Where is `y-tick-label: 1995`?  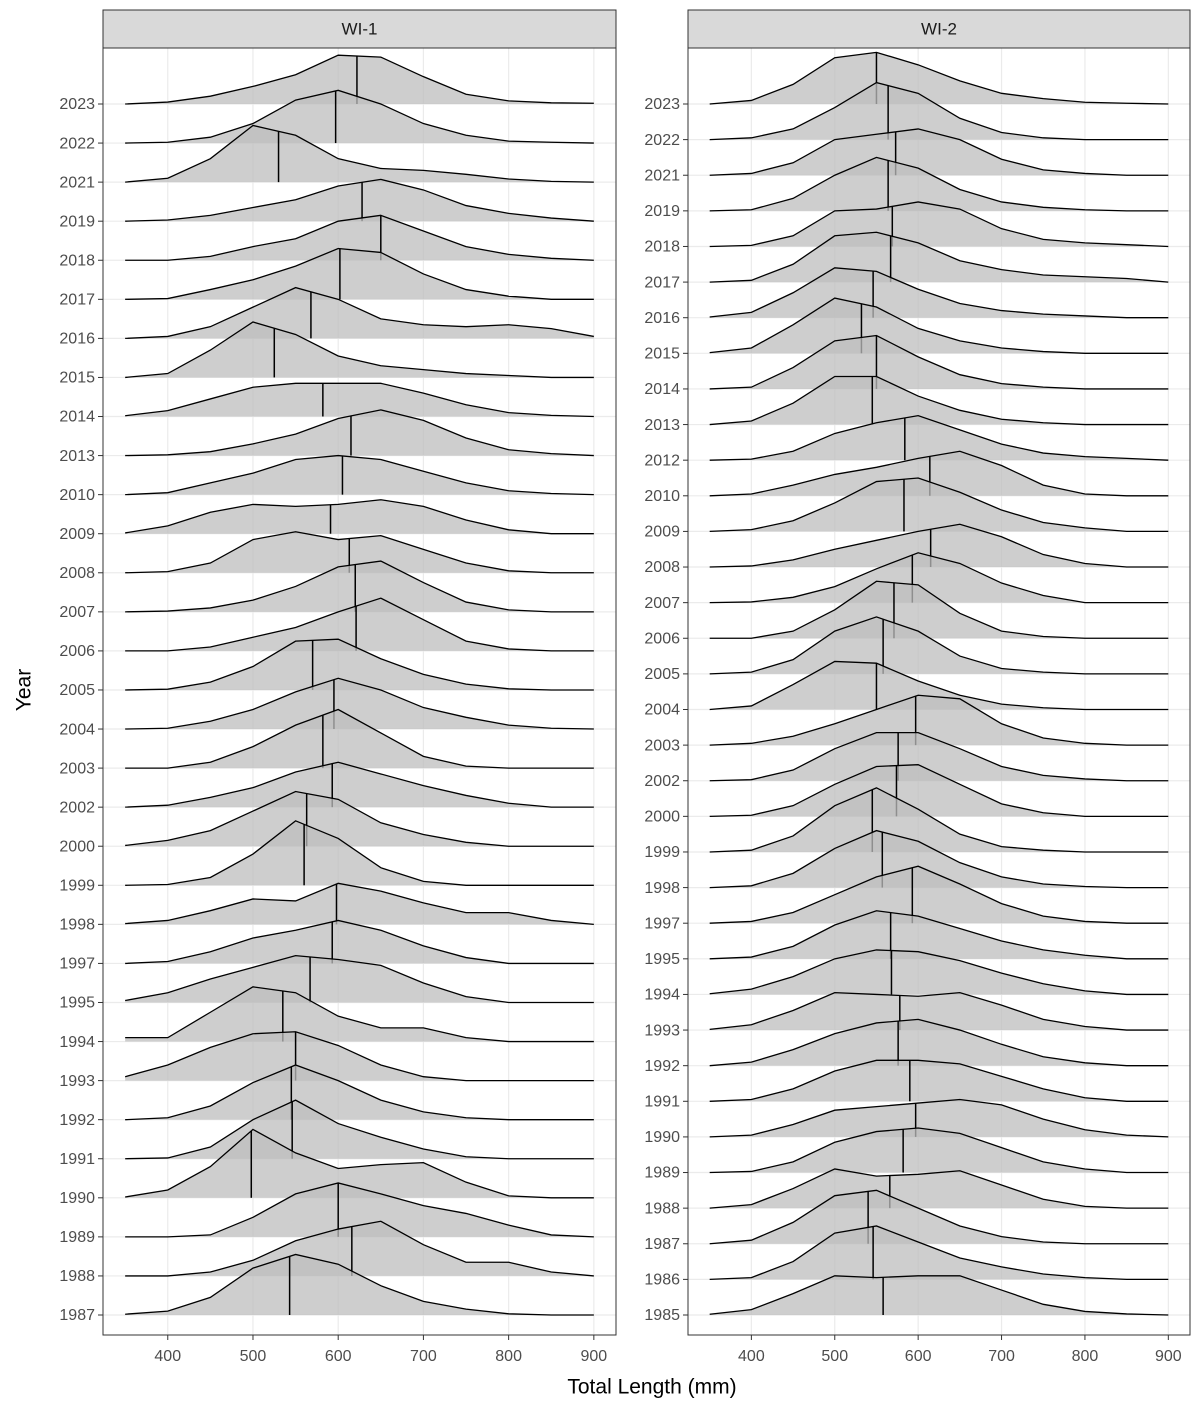
y-tick-label: 1995 is located at coordinates (662, 959).